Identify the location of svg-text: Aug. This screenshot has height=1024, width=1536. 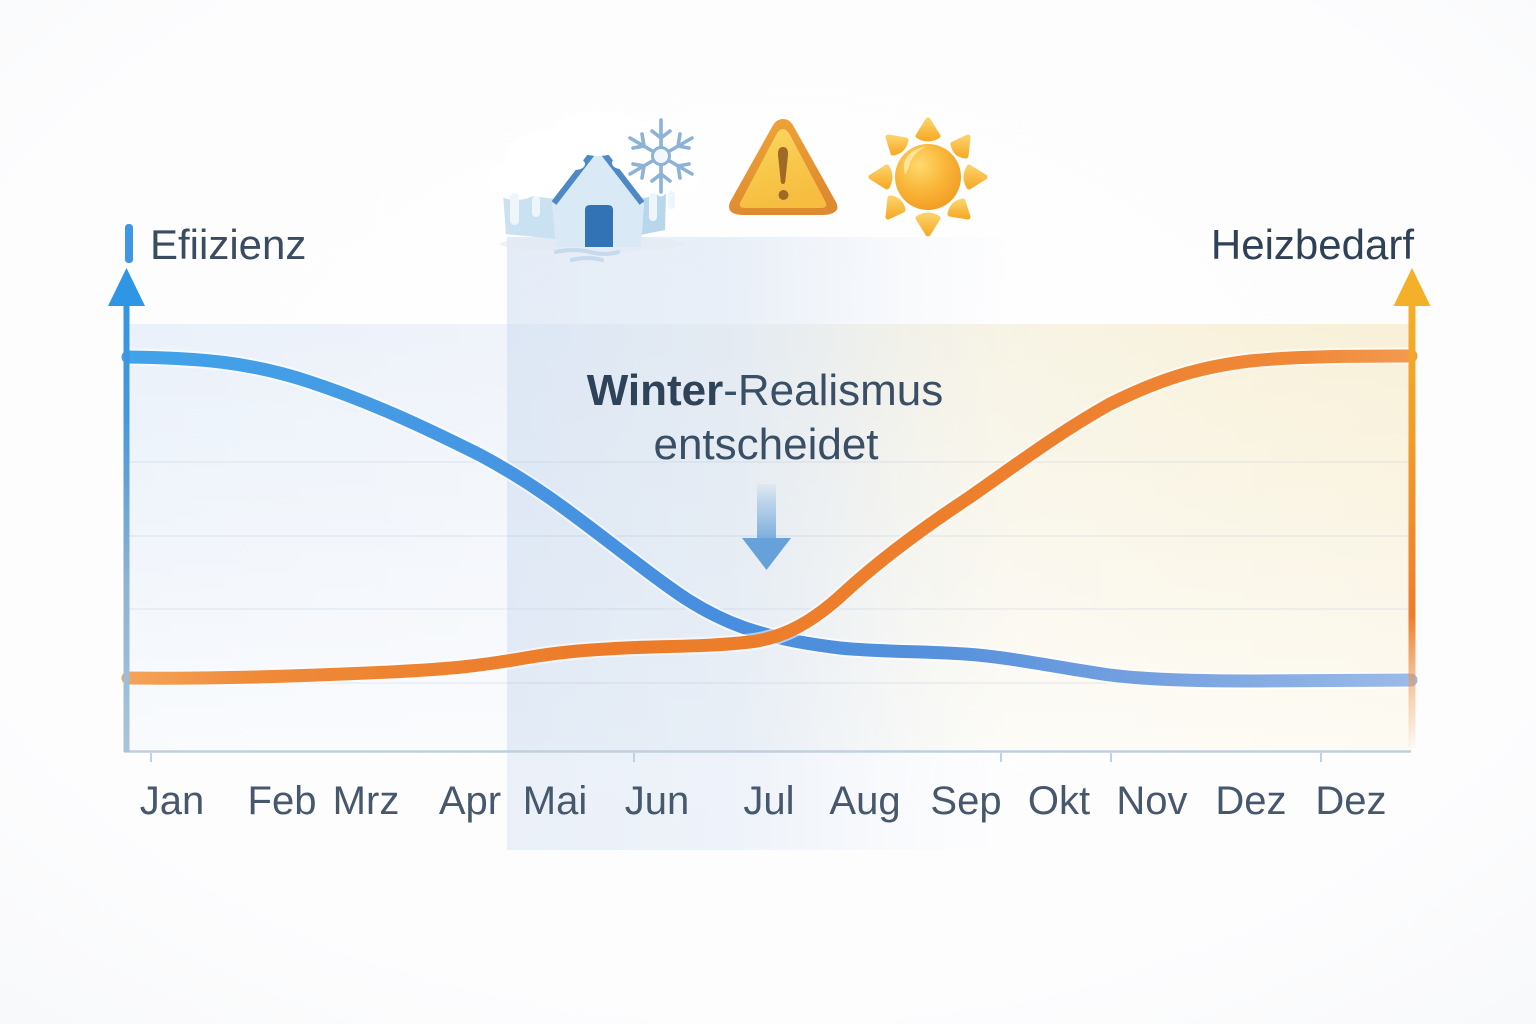
(864, 801).